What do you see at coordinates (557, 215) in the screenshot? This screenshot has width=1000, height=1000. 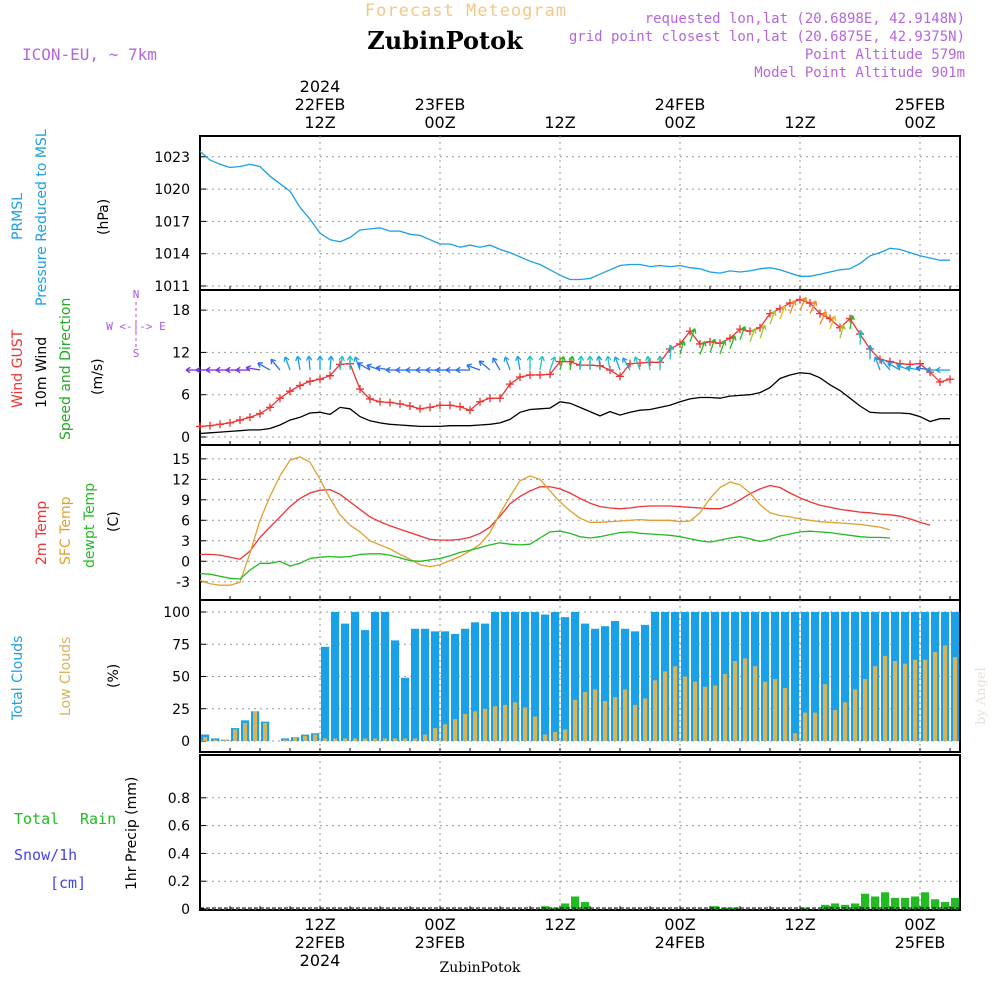 I see `pressure-panel: 1011 1014 1017 1020 1023` at bounding box center [557, 215].